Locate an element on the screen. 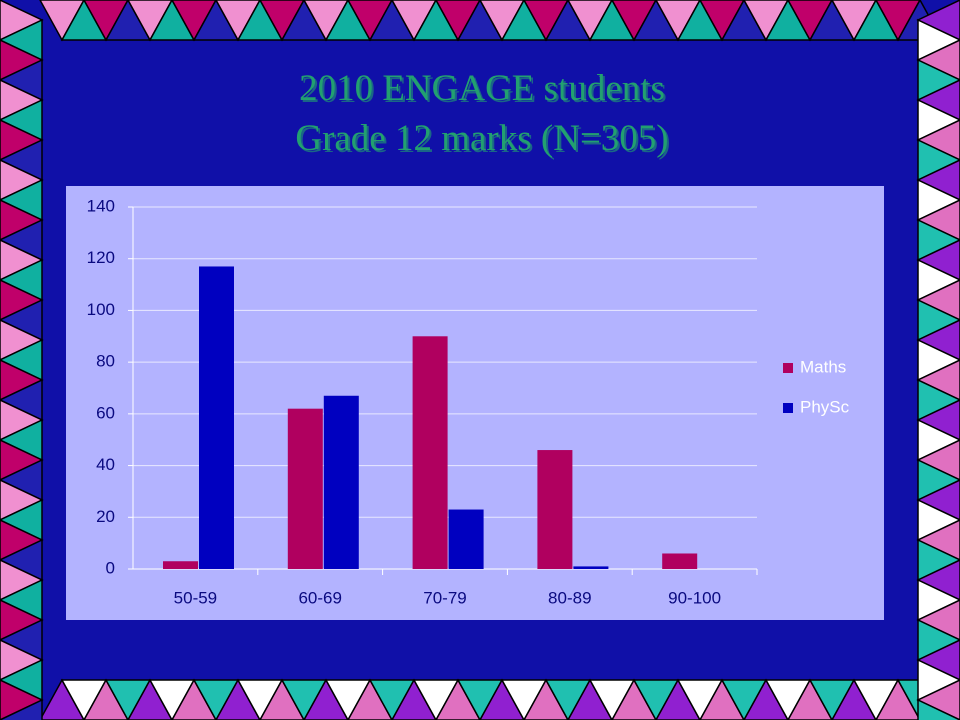 This screenshot has width=960, height=720. y-tick-label: 40 is located at coordinates (105, 464).